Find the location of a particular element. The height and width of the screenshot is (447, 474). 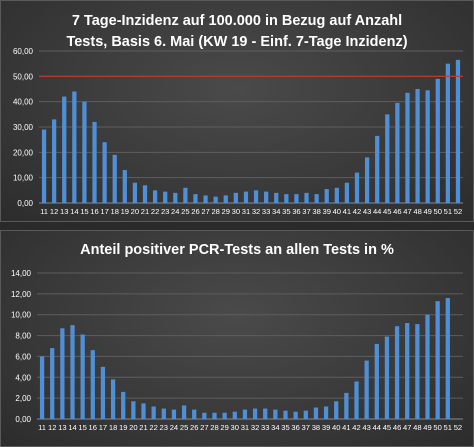

x-tick-label: 33 is located at coordinates (265, 427).